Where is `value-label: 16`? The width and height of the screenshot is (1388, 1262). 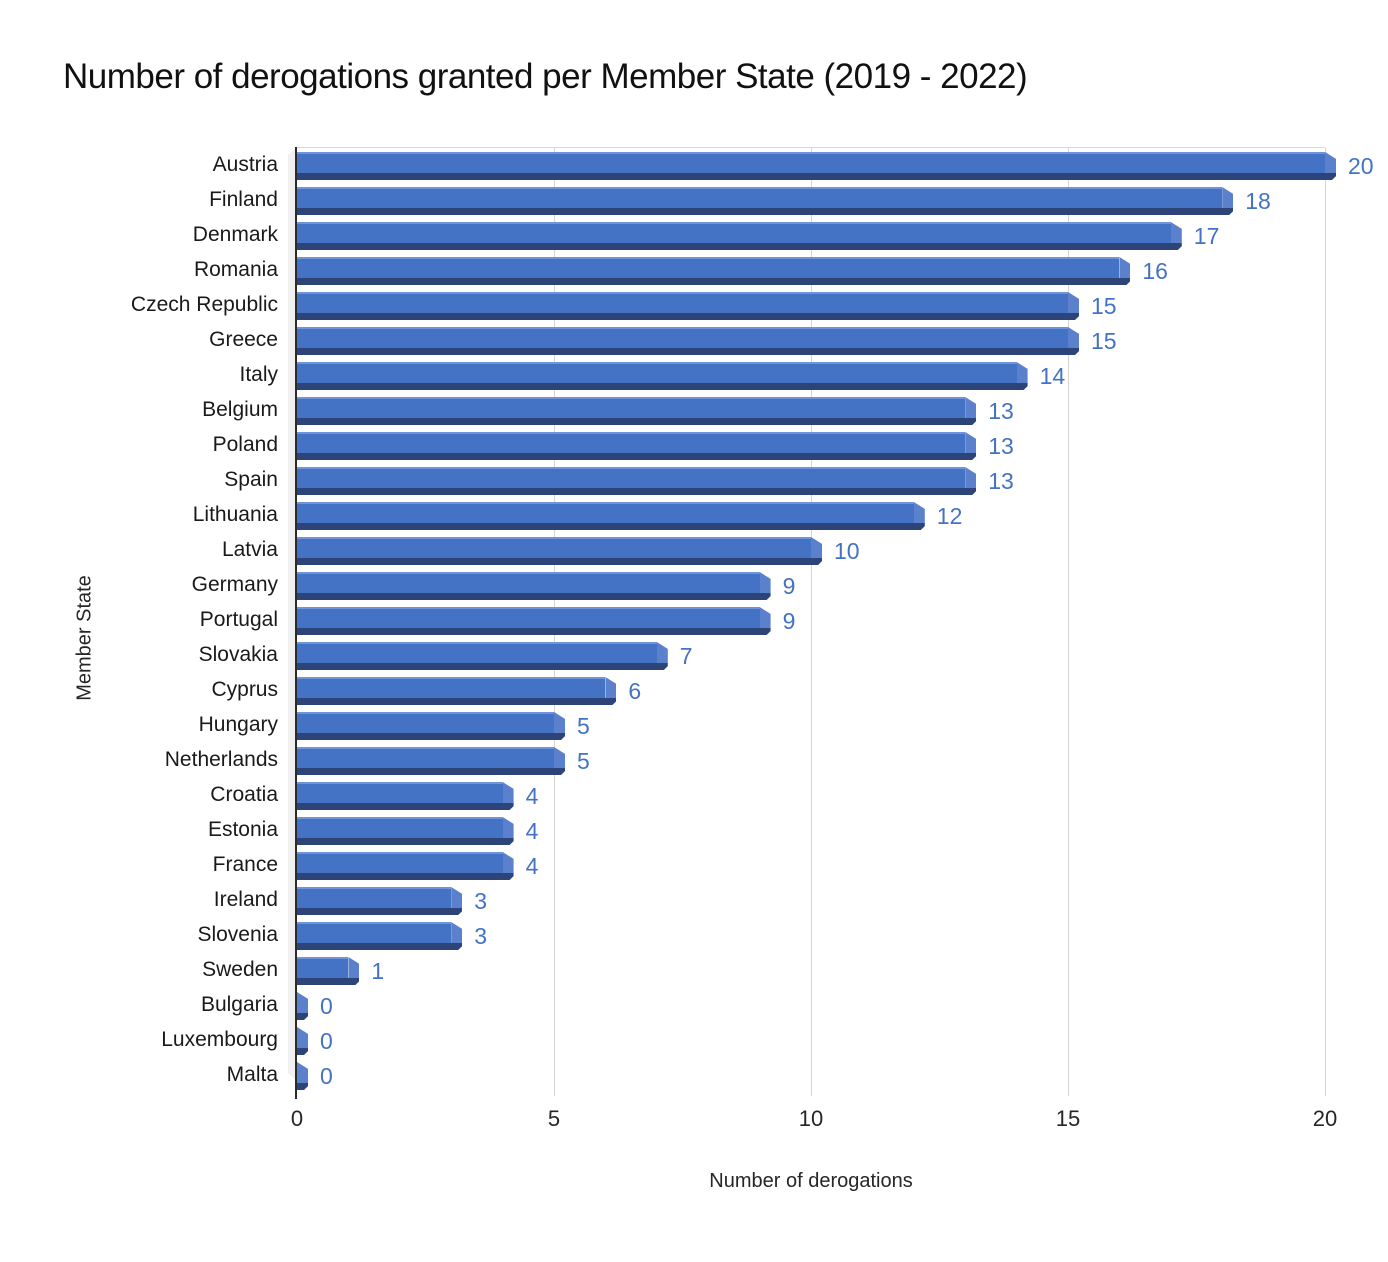
value-label: 16 is located at coordinates (1155, 271).